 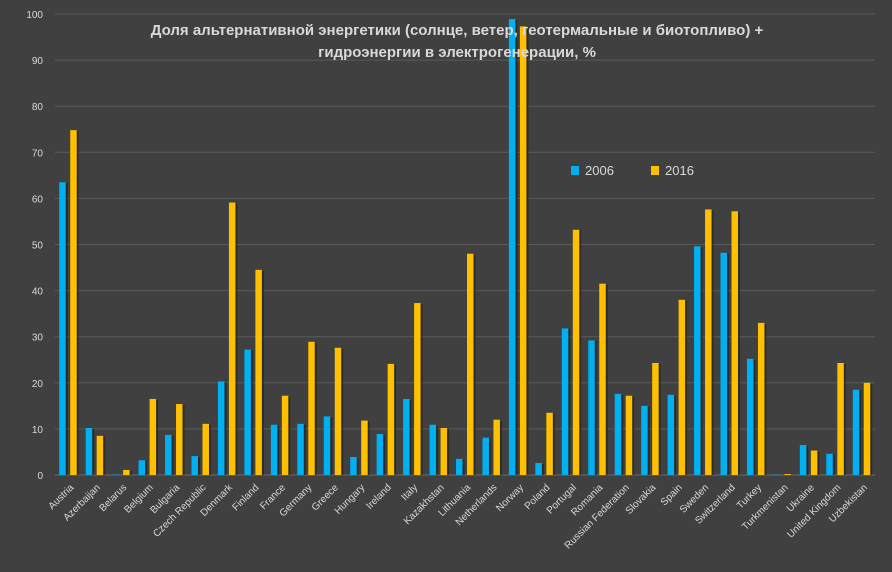 I want to click on legend-label-2016: 2016, so click(x=679, y=170).